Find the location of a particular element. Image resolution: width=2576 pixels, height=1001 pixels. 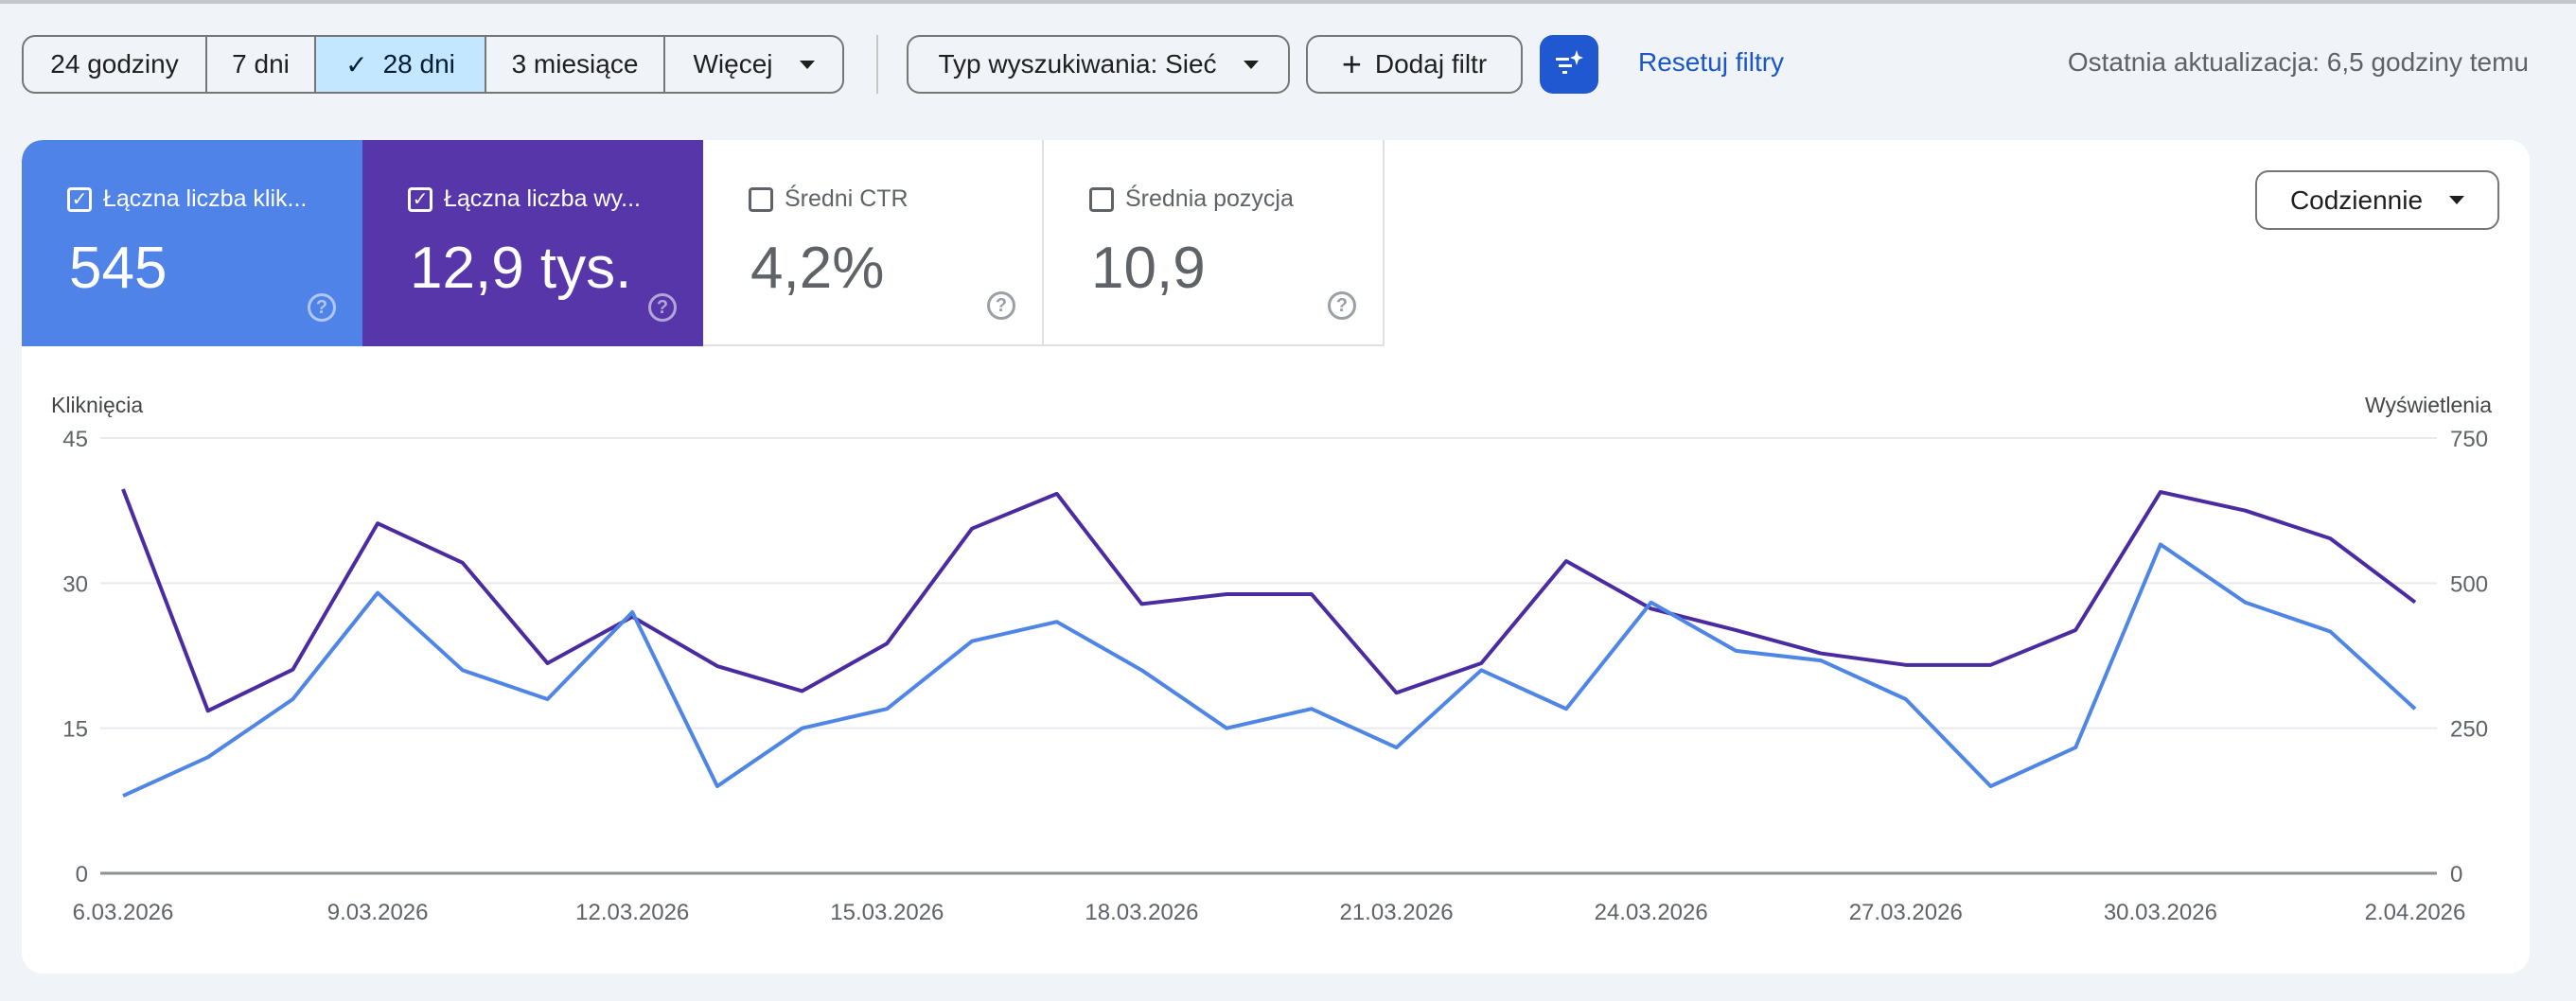

left-tick-label: 0 is located at coordinates (82, 874).